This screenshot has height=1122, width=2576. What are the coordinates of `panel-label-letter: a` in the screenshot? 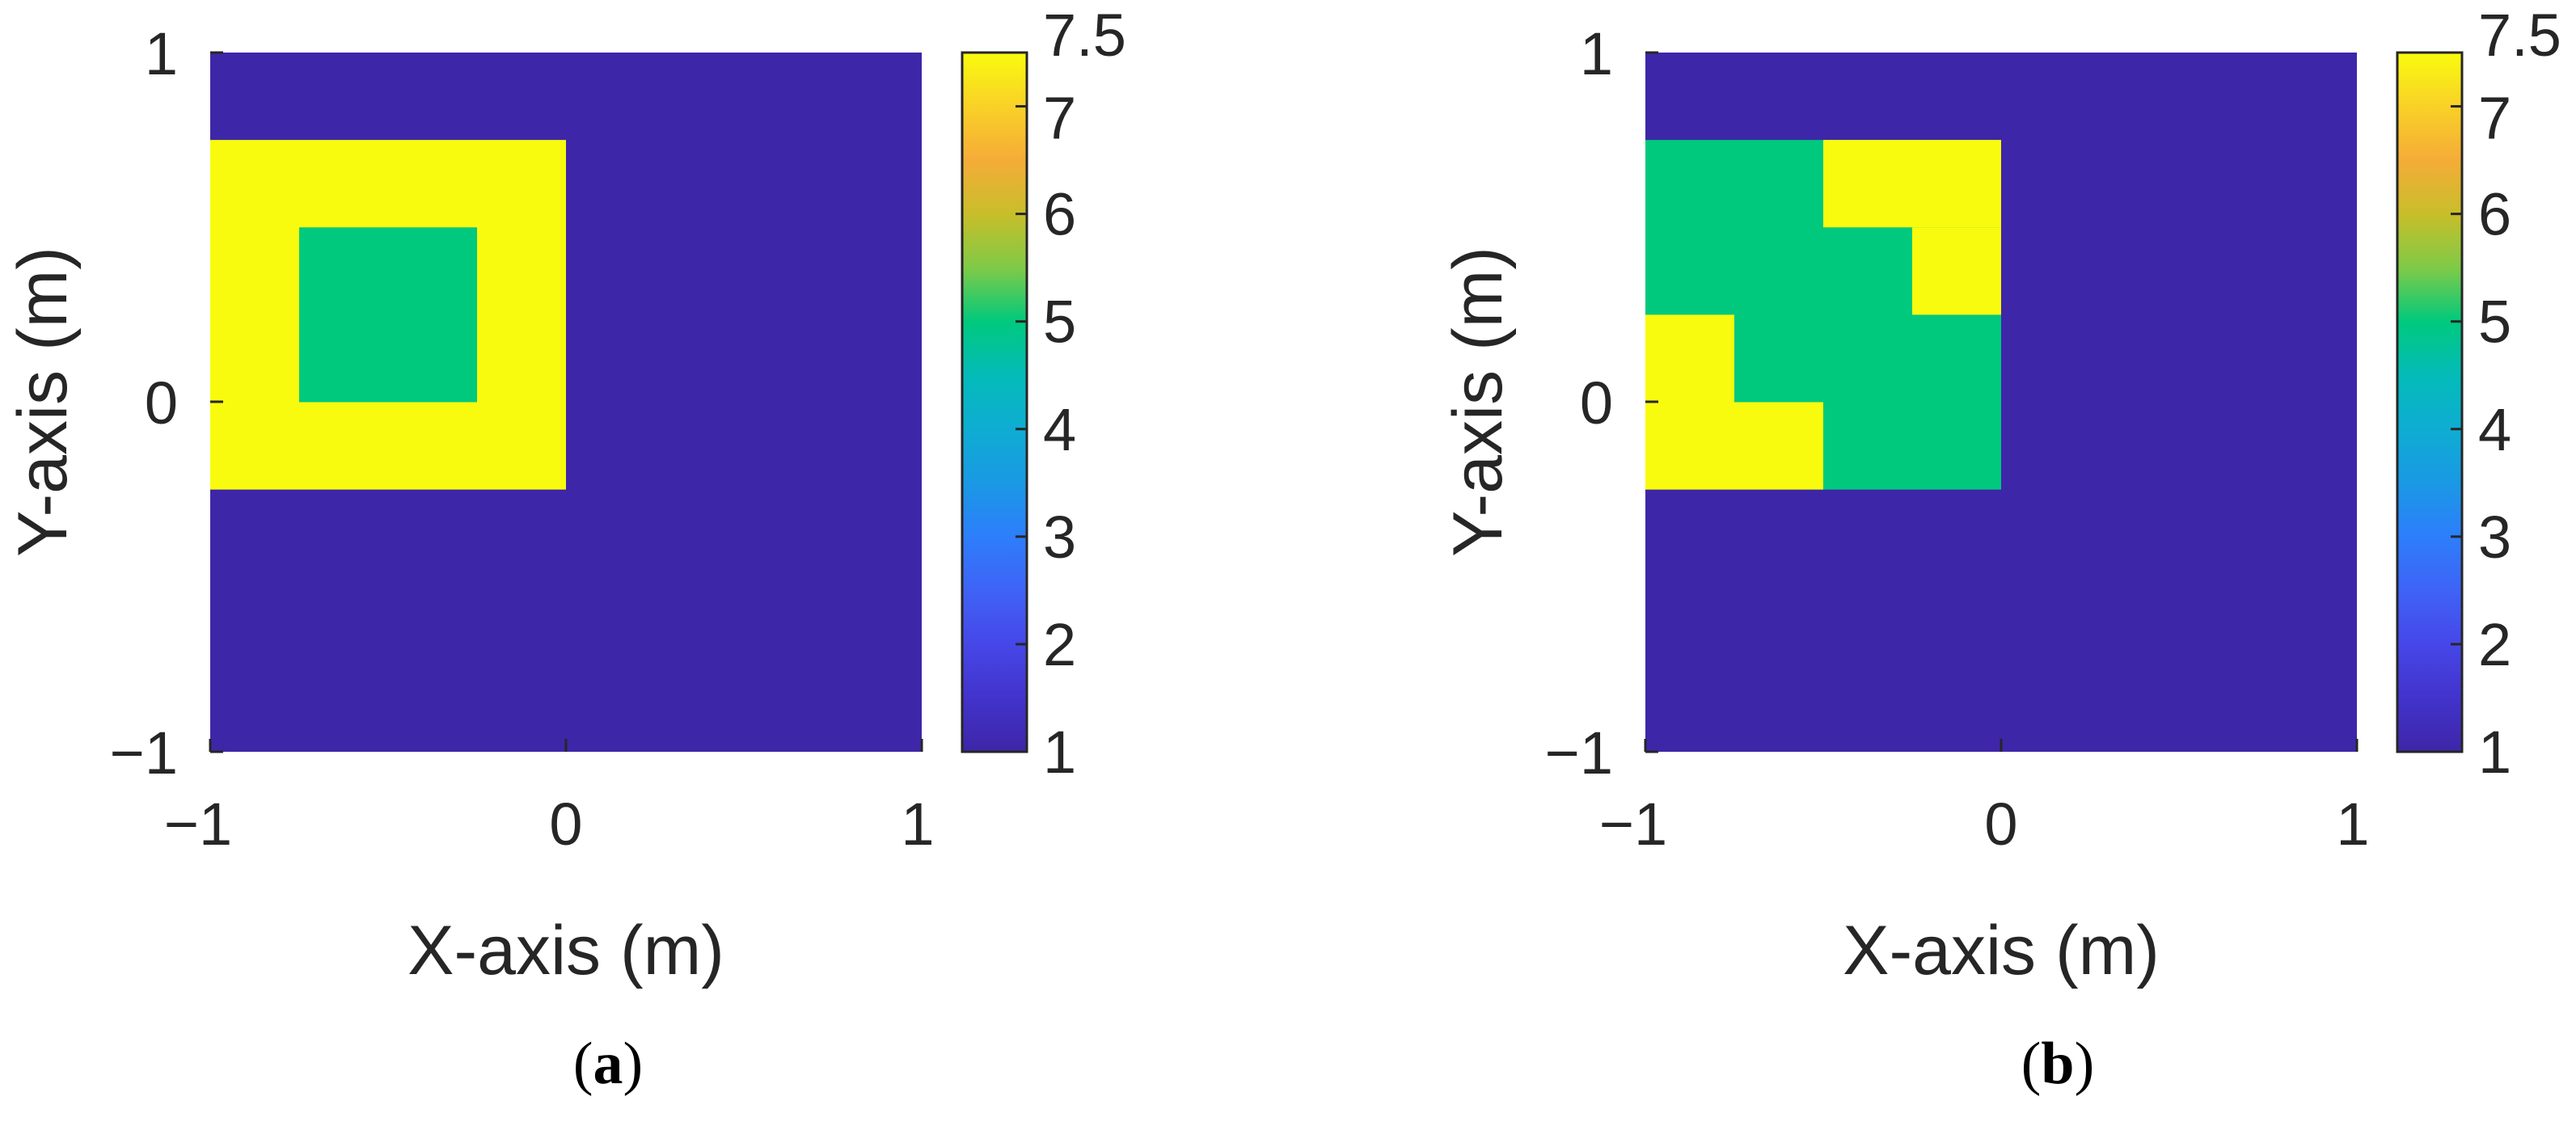 It's located at (608, 1064).